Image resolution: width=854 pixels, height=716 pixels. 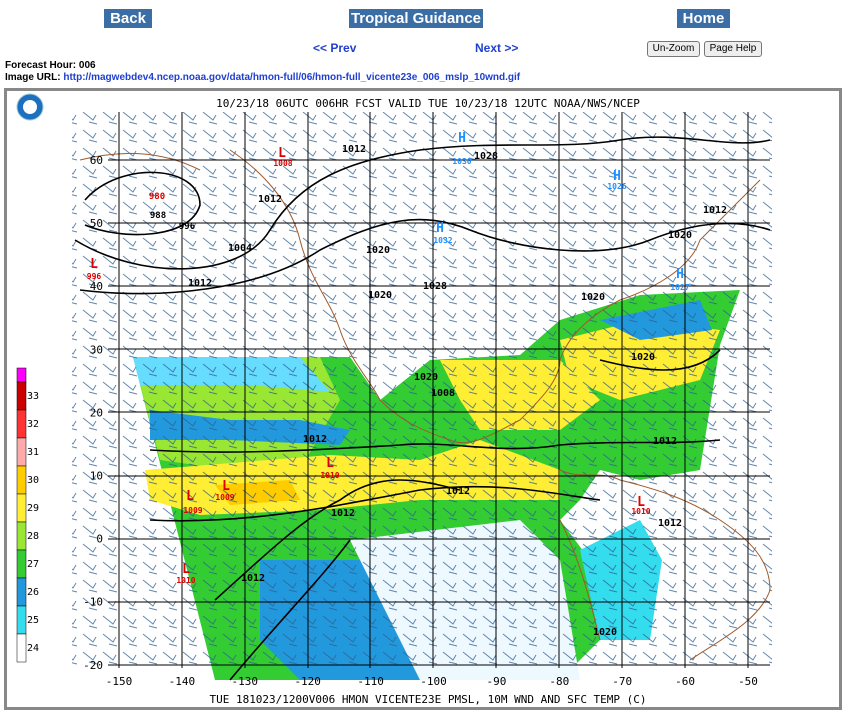 What do you see at coordinates (703, 18) in the screenshot?
I see `home-button: Home` at bounding box center [703, 18].